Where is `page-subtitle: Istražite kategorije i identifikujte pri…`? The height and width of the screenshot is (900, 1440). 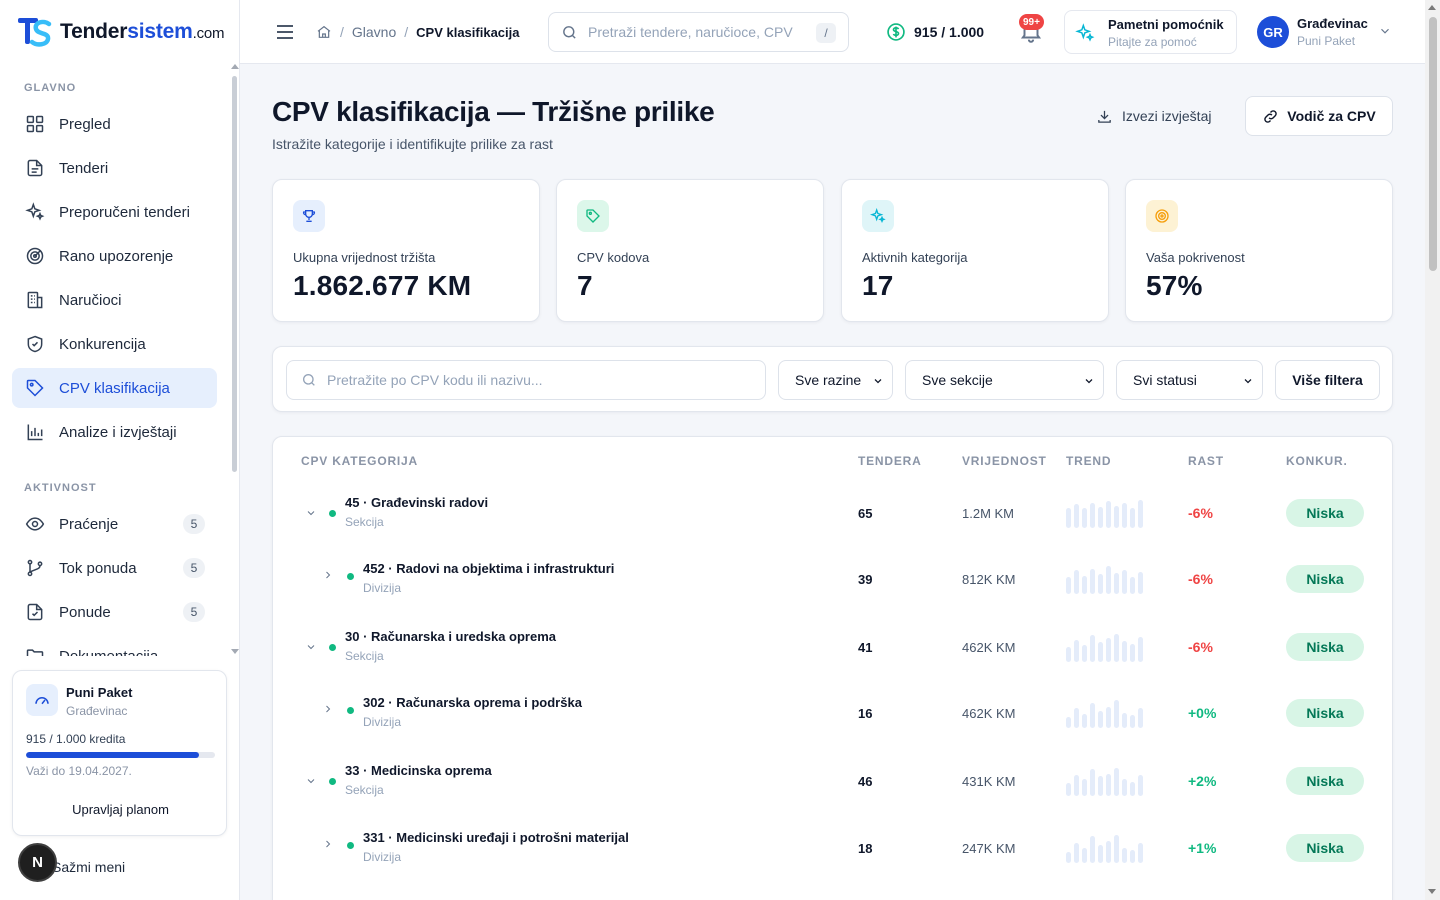 page-subtitle: Istražite kategorije i identifikujte pri… is located at coordinates (412, 144).